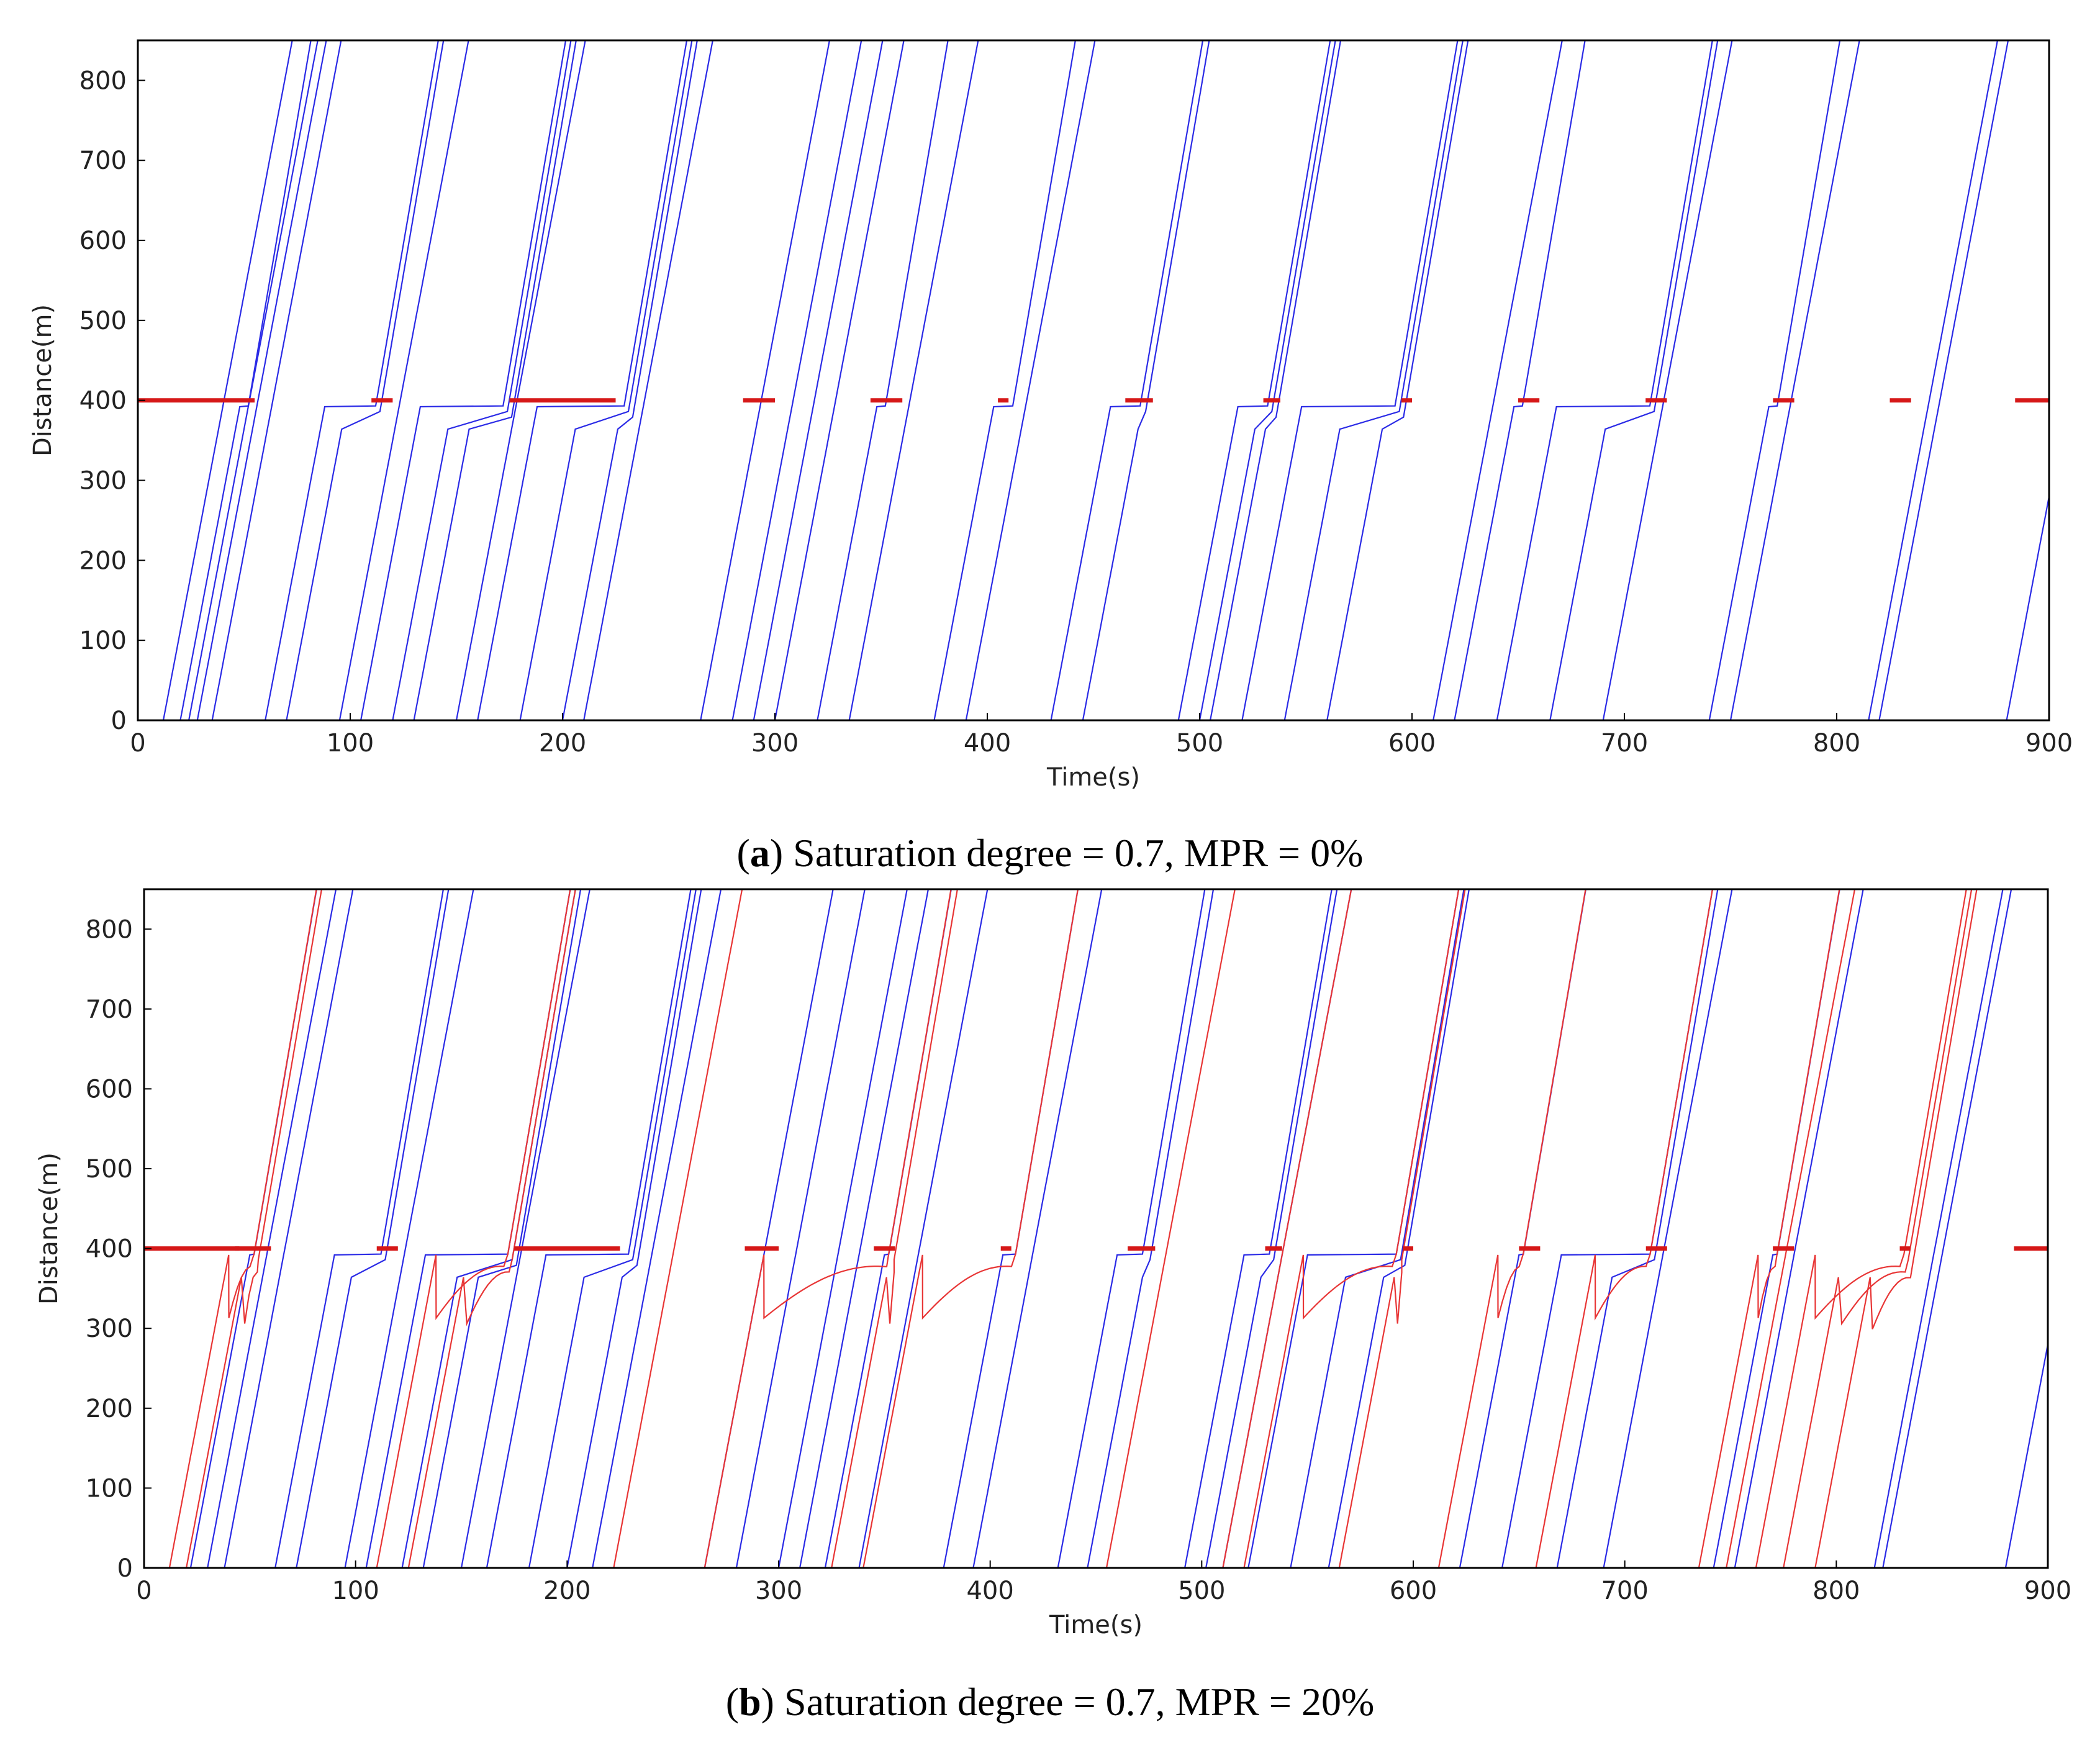  Describe the element at coordinates (1836, 1591) in the screenshot. I see `b-x-tick-label: 800` at that location.